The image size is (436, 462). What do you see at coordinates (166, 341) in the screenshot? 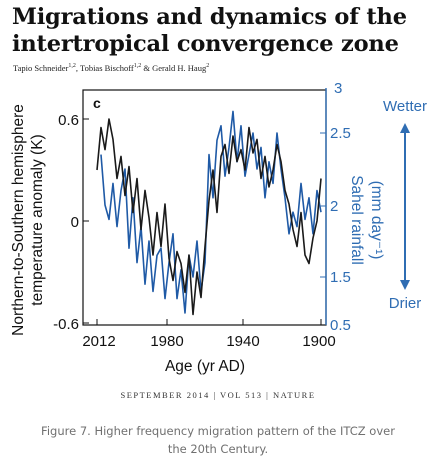
I see `x-tick-label: 1980` at bounding box center [166, 341].